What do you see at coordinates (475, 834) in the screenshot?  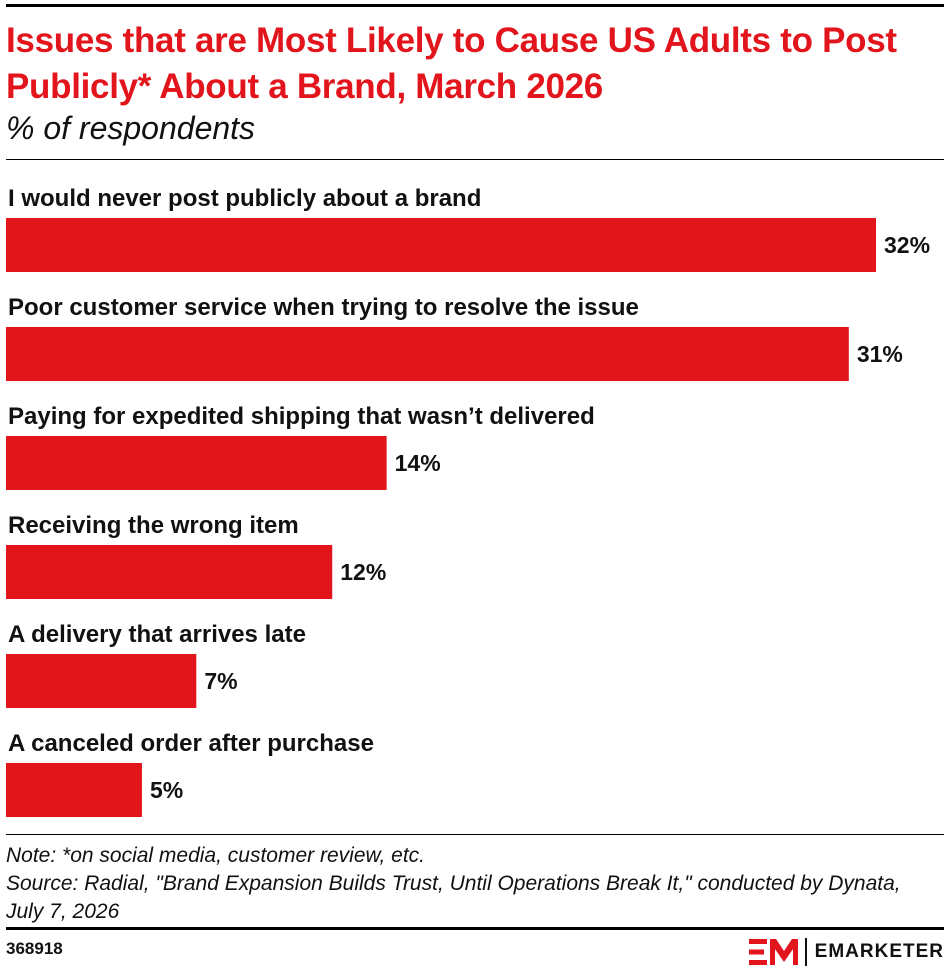 I see `footer-rule` at bounding box center [475, 834].